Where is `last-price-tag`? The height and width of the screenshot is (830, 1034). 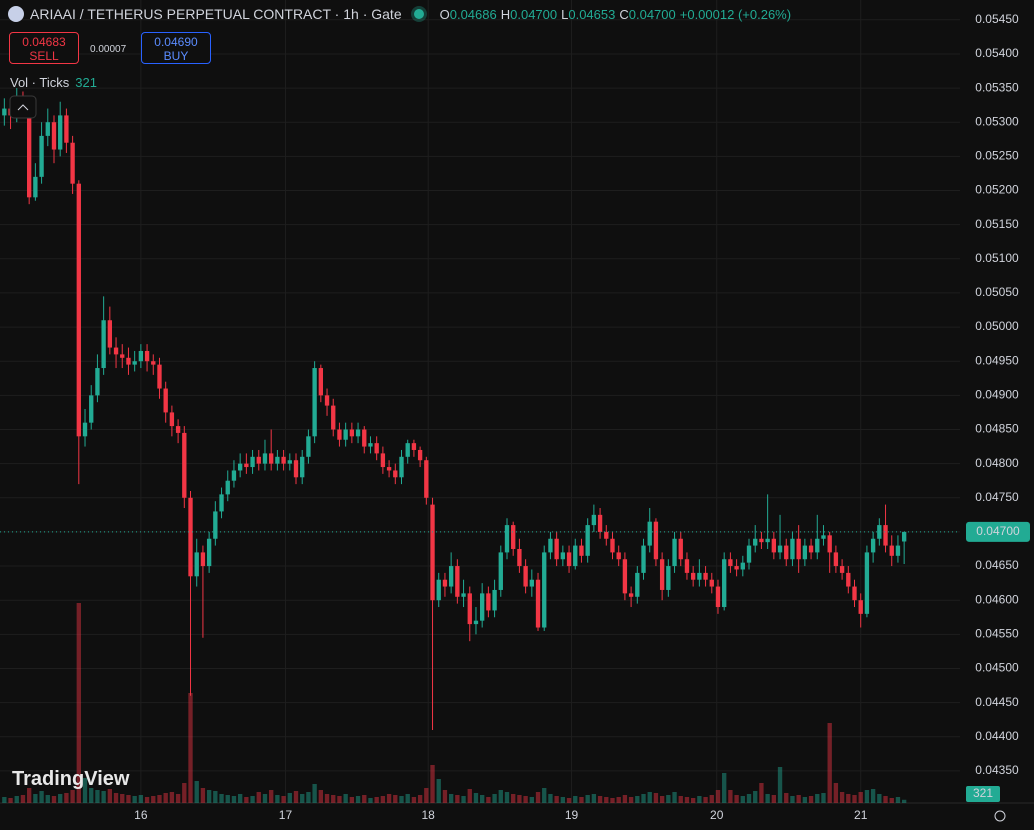 last-price-tag is located at coordinates (998, 531).